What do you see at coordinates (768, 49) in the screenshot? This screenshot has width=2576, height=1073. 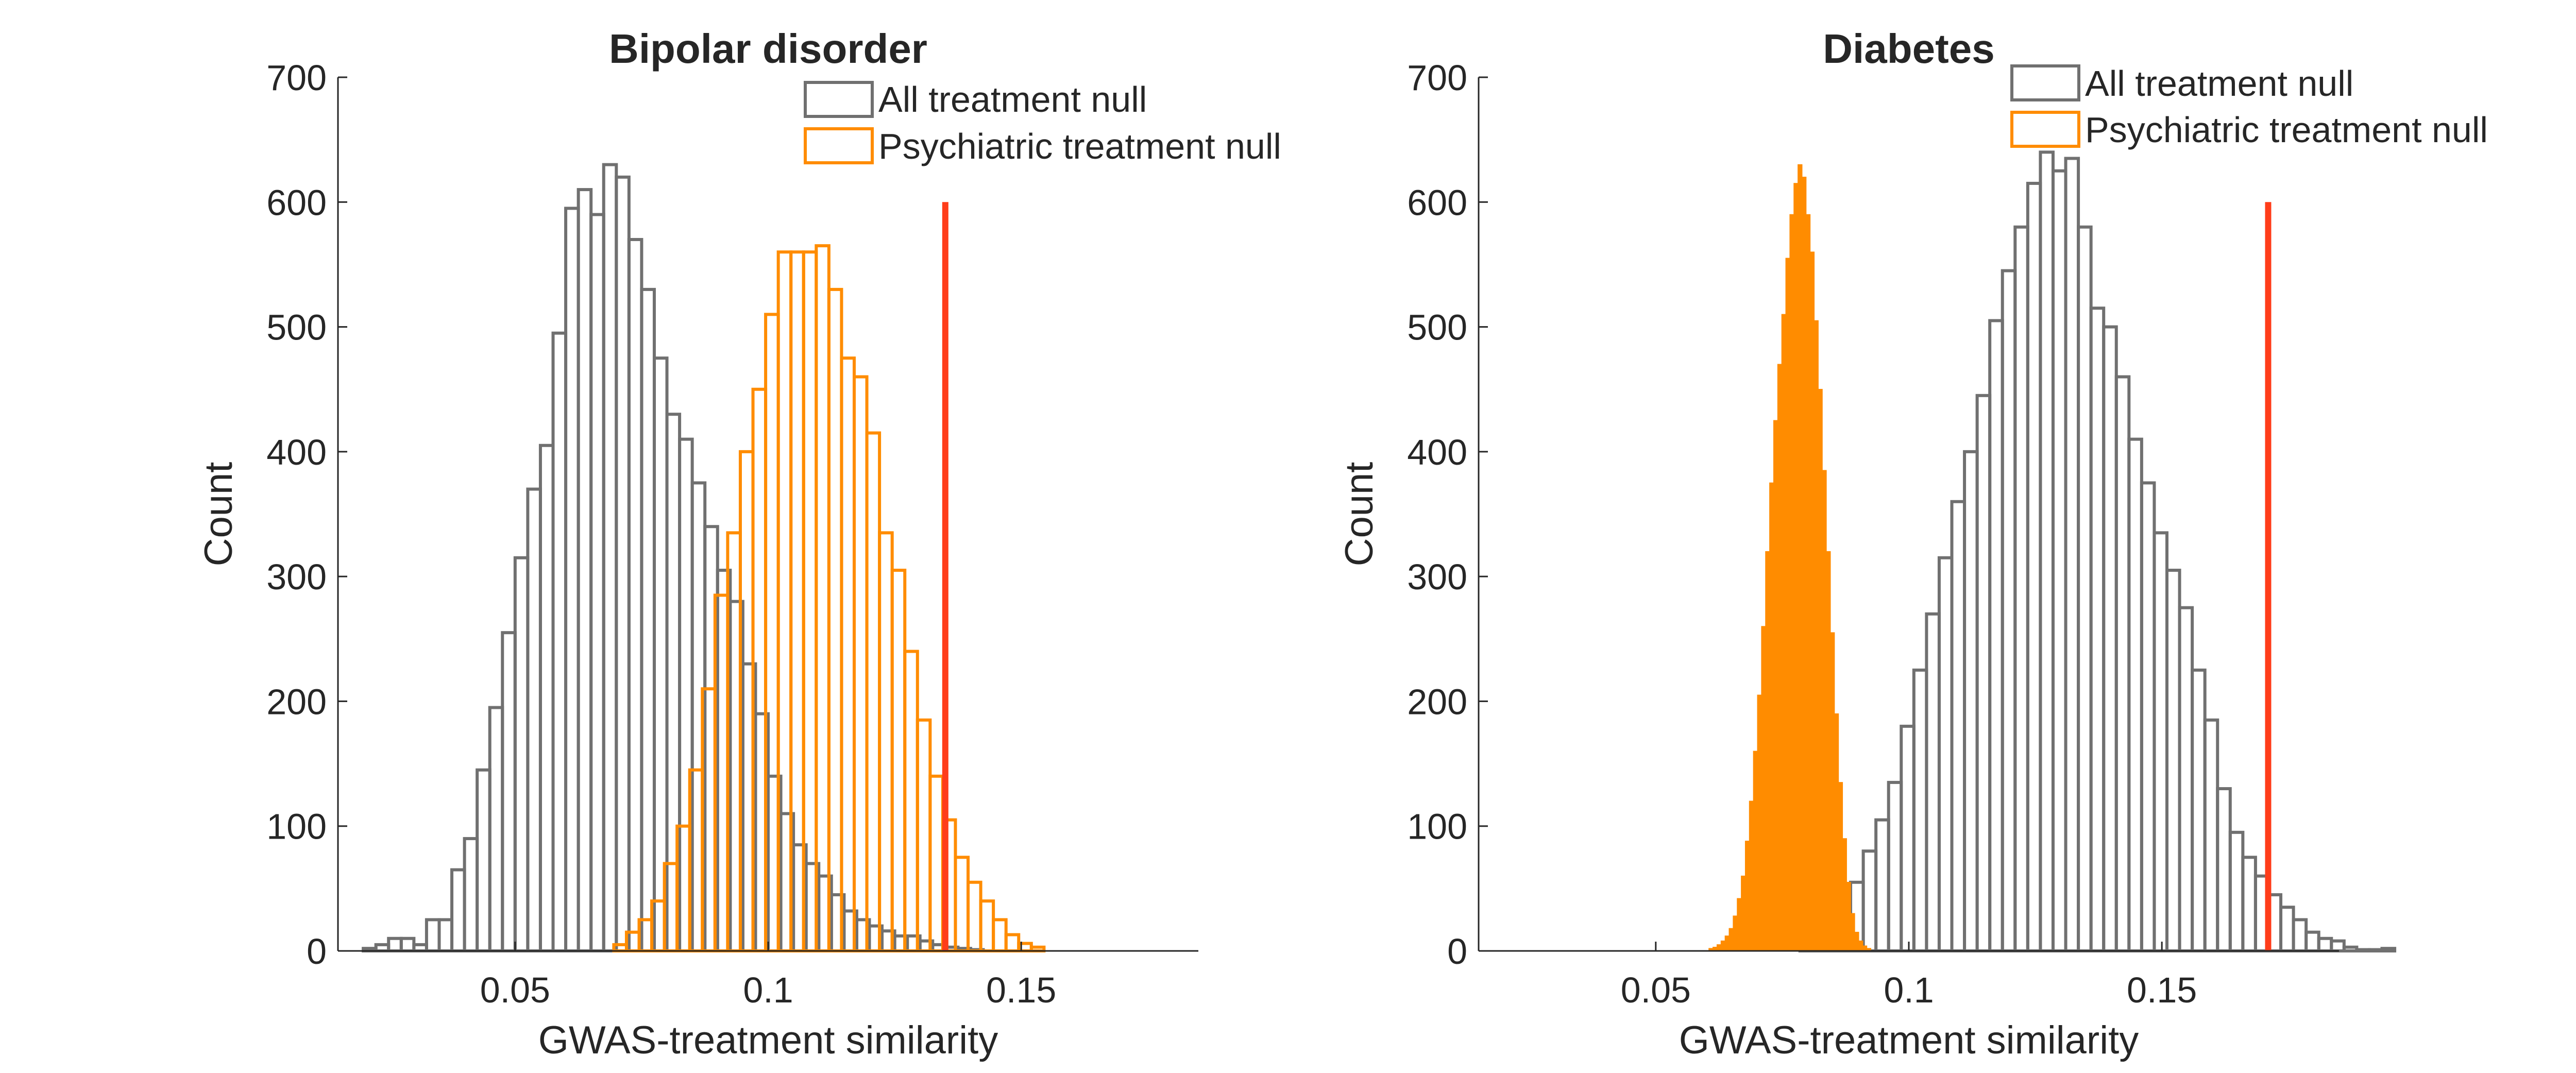 I see `chart-title: Bipolar disorder` at bounding box center [768, 49].